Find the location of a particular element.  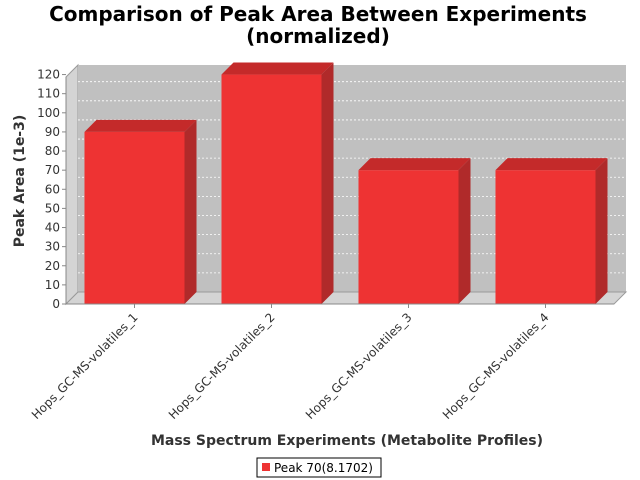

y-tick-label: 60 is located at coordinates (52, 189).